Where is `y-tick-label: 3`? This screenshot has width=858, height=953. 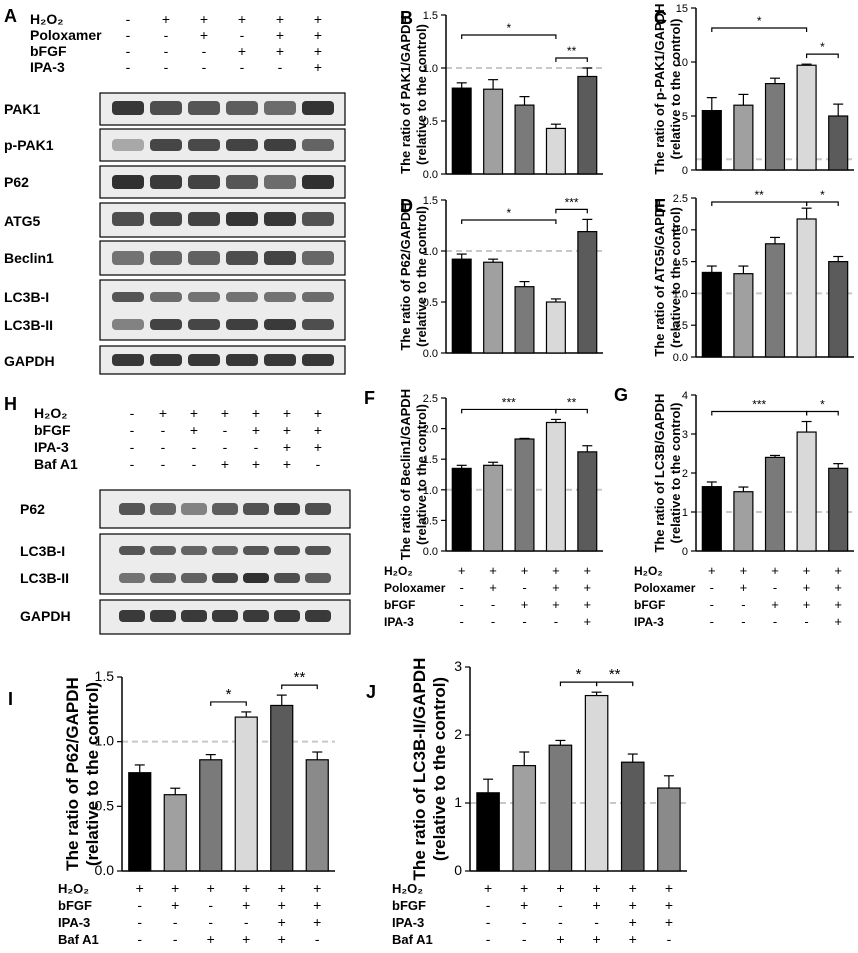
y-tick-label: 3 is located at coordinates (685, 435).